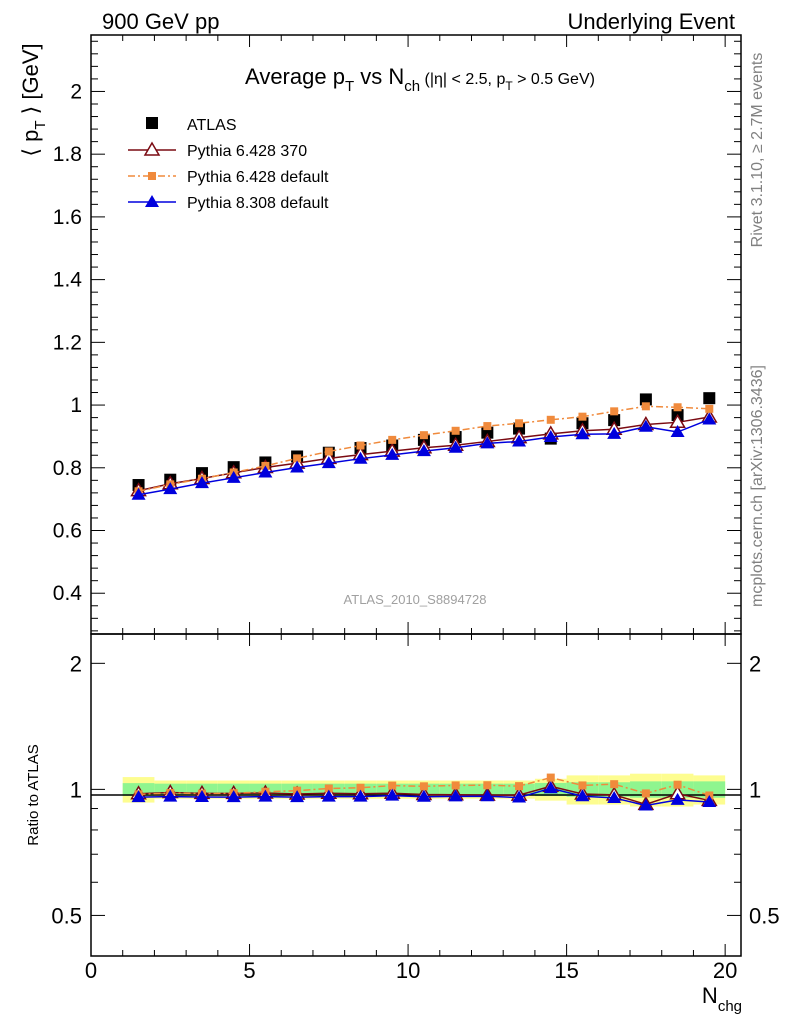  Describe the element at coordinates (76, 789) in the screenshot. I see `ratio-y-tick-label: 1` at that location.